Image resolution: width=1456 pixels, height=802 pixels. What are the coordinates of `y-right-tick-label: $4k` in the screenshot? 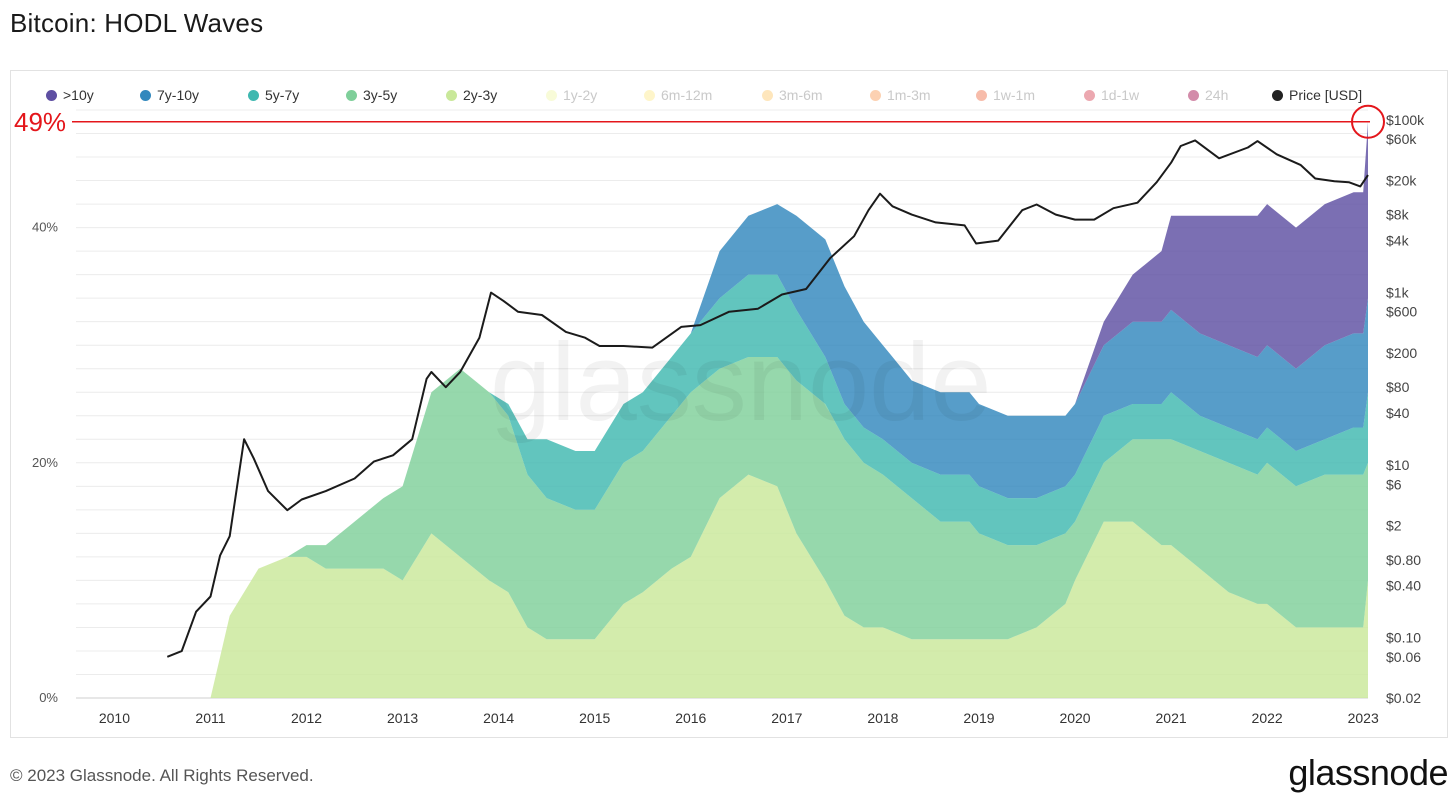 It's located at (1398, 241).